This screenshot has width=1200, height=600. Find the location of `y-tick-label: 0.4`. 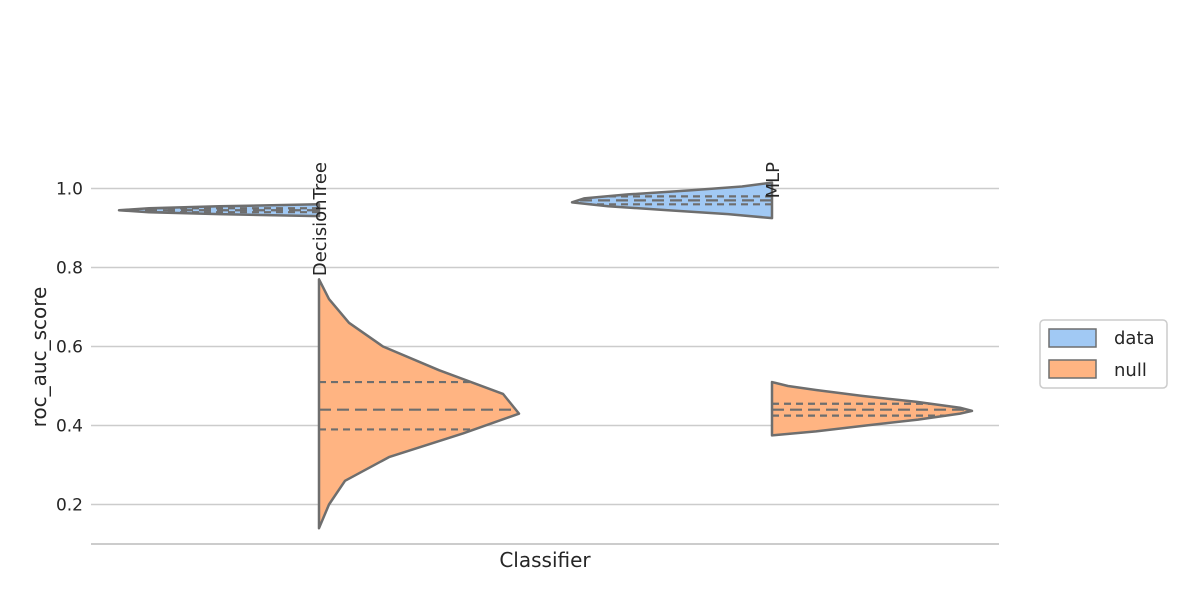

y-tick-label: 0.4 is located at coordinates (69, 427).